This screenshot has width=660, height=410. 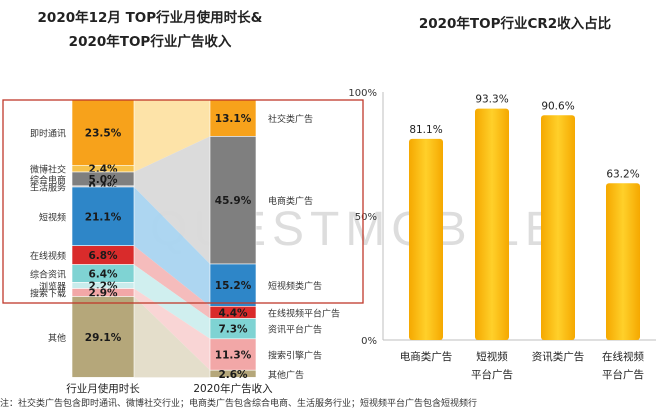 What do you see at coordinates (295, 286) in the screenshot?
I see `right-category-label-2: 短视频类广告` at bounding box center [295, 286].